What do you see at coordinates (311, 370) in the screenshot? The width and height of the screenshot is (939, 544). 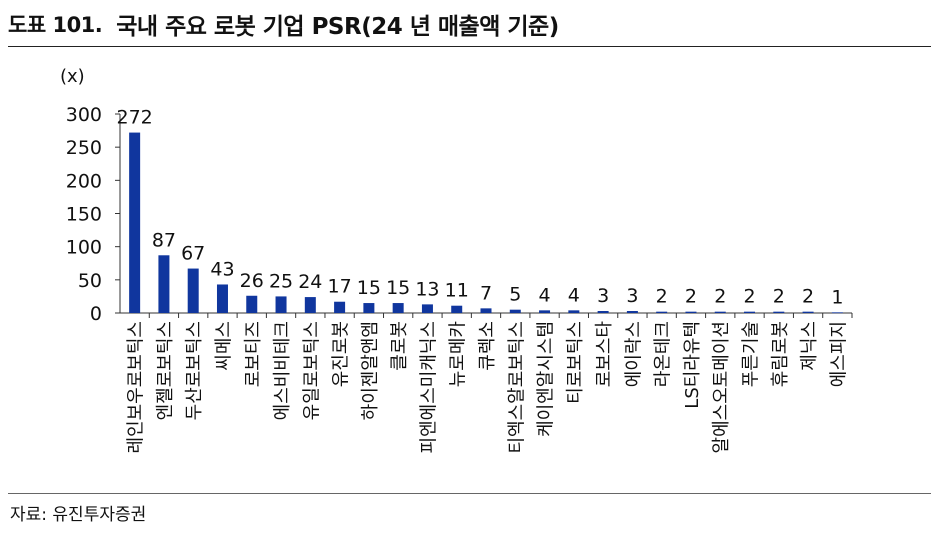 I see `category-label: 유일로보틱스` at bounding box center [311, 370].